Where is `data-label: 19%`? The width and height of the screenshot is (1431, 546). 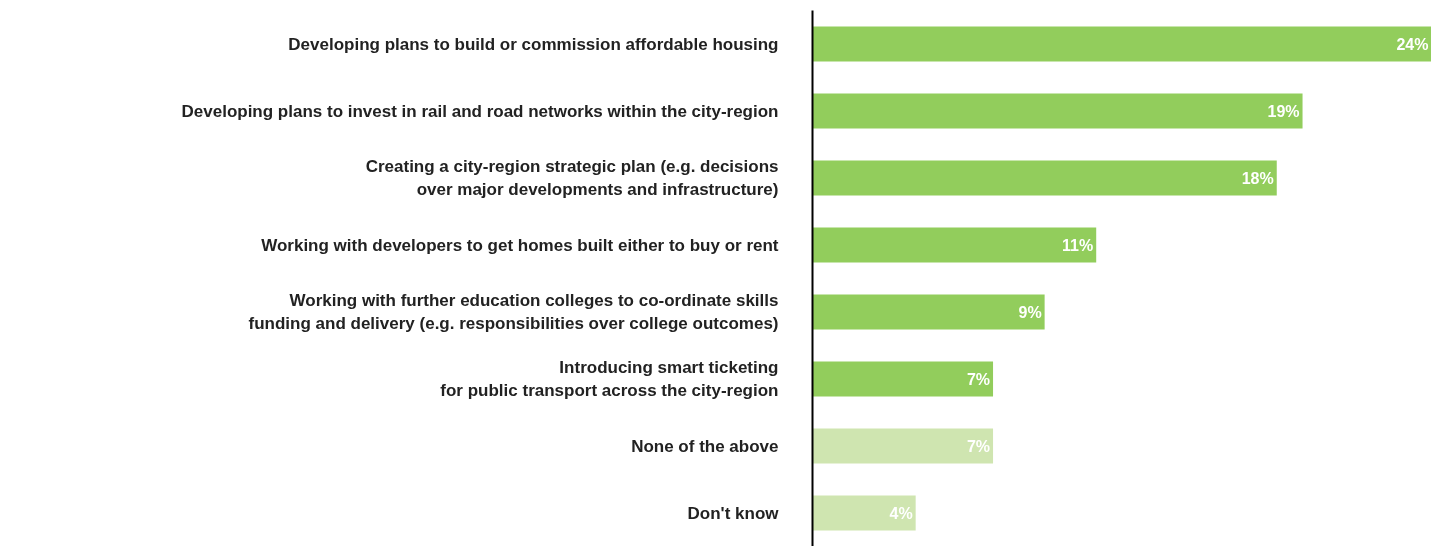 data-label: 19% is located at coordinates (1283, 111).